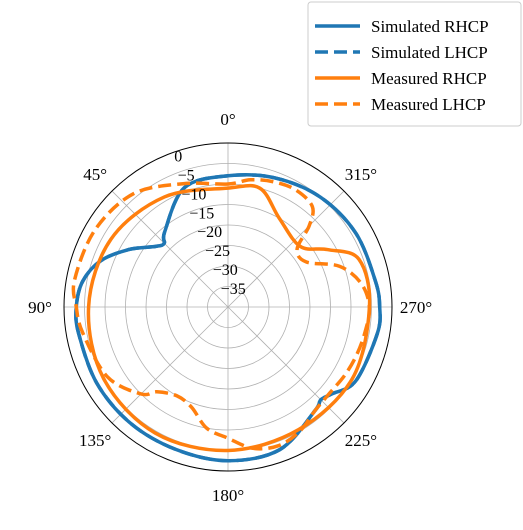  What do you see at coordinates (429, 78) in the screenshot?
I see `legend-label-measured-rhcp: Measured RHCP` at bounding box center [429, 78].